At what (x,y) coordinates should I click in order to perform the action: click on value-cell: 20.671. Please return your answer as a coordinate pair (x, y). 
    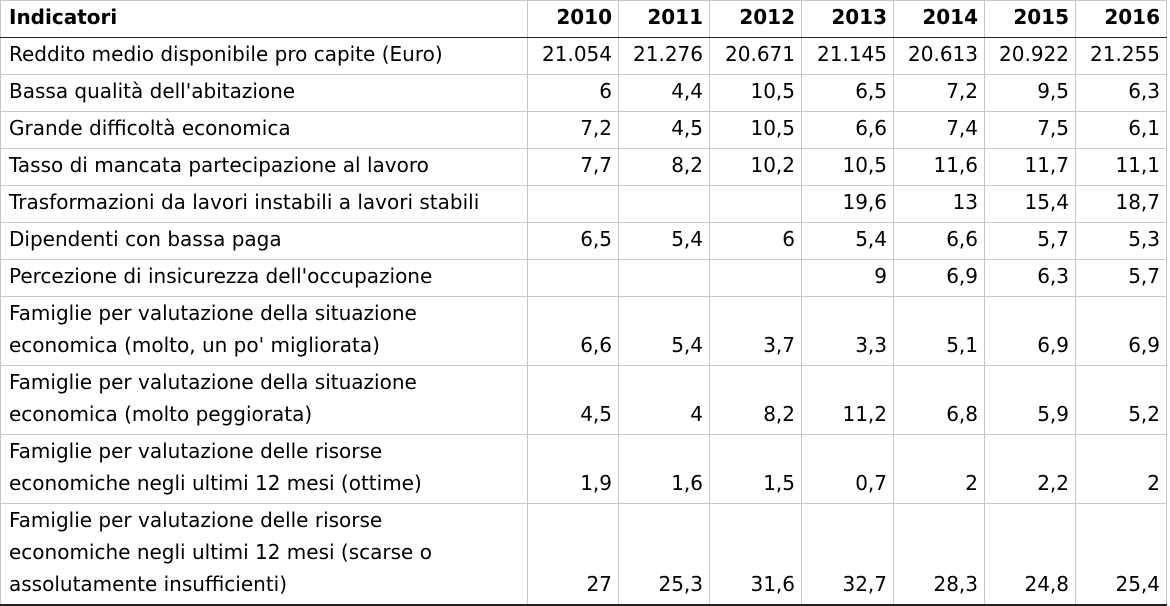
    Looking at the image, I should click on (755, 56).